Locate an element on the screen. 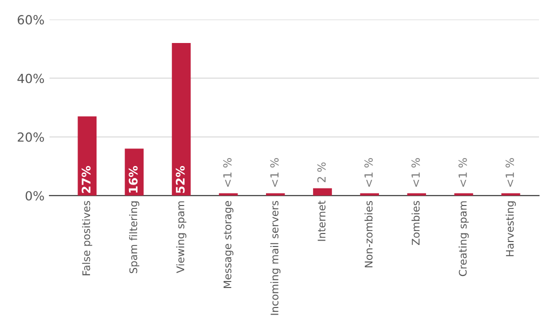 This screenshot has height=326, width=550. x-tick-label: Zombies is located at coordinates (416, 222).